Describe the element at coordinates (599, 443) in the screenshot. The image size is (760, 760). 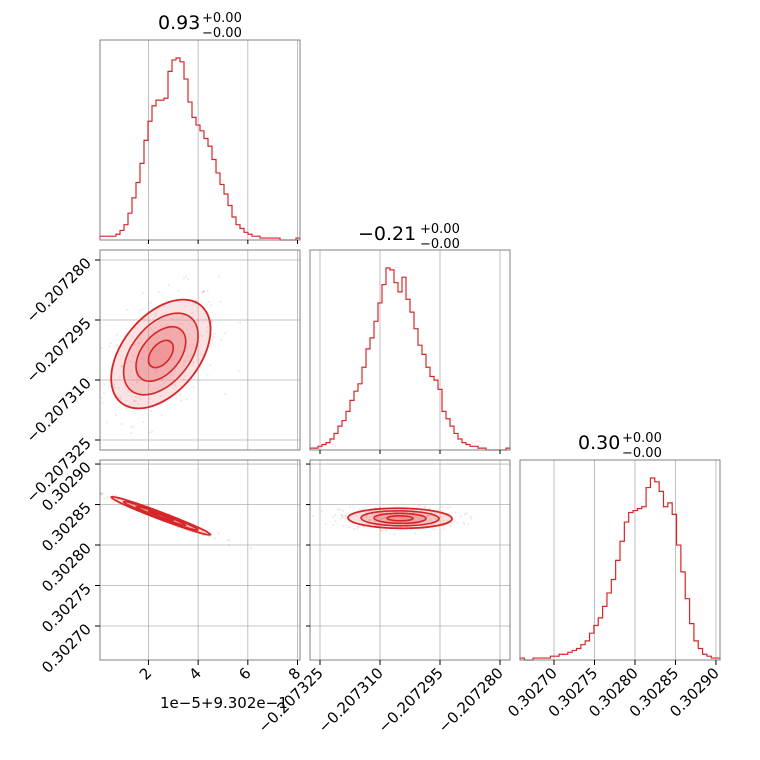
I see `title-param2-value: 0.30` at that location.